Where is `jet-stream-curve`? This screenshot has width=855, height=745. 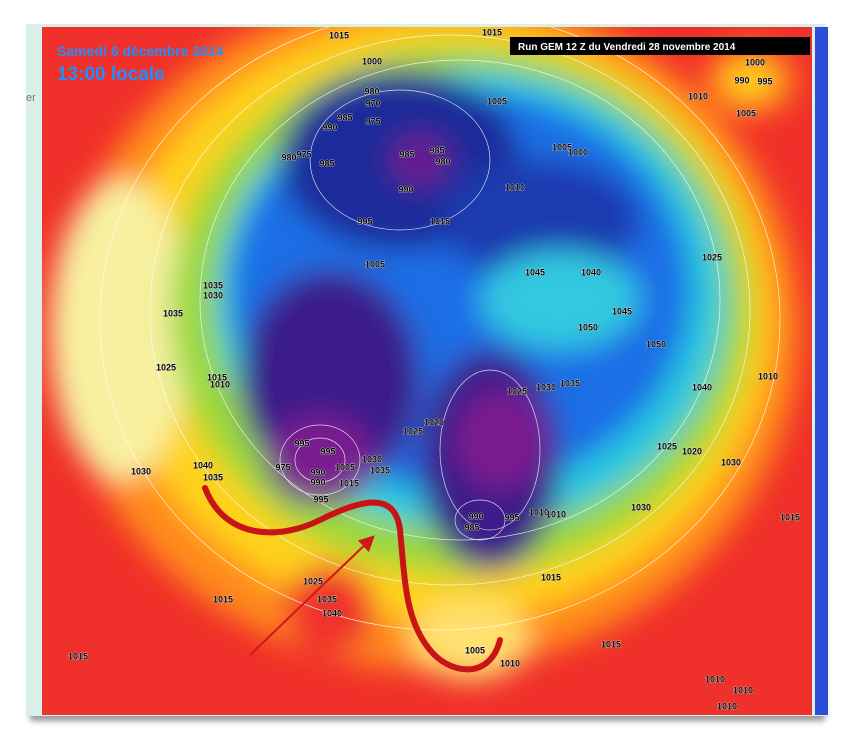 jet-stream-curve is located at coordinates (352, 579).